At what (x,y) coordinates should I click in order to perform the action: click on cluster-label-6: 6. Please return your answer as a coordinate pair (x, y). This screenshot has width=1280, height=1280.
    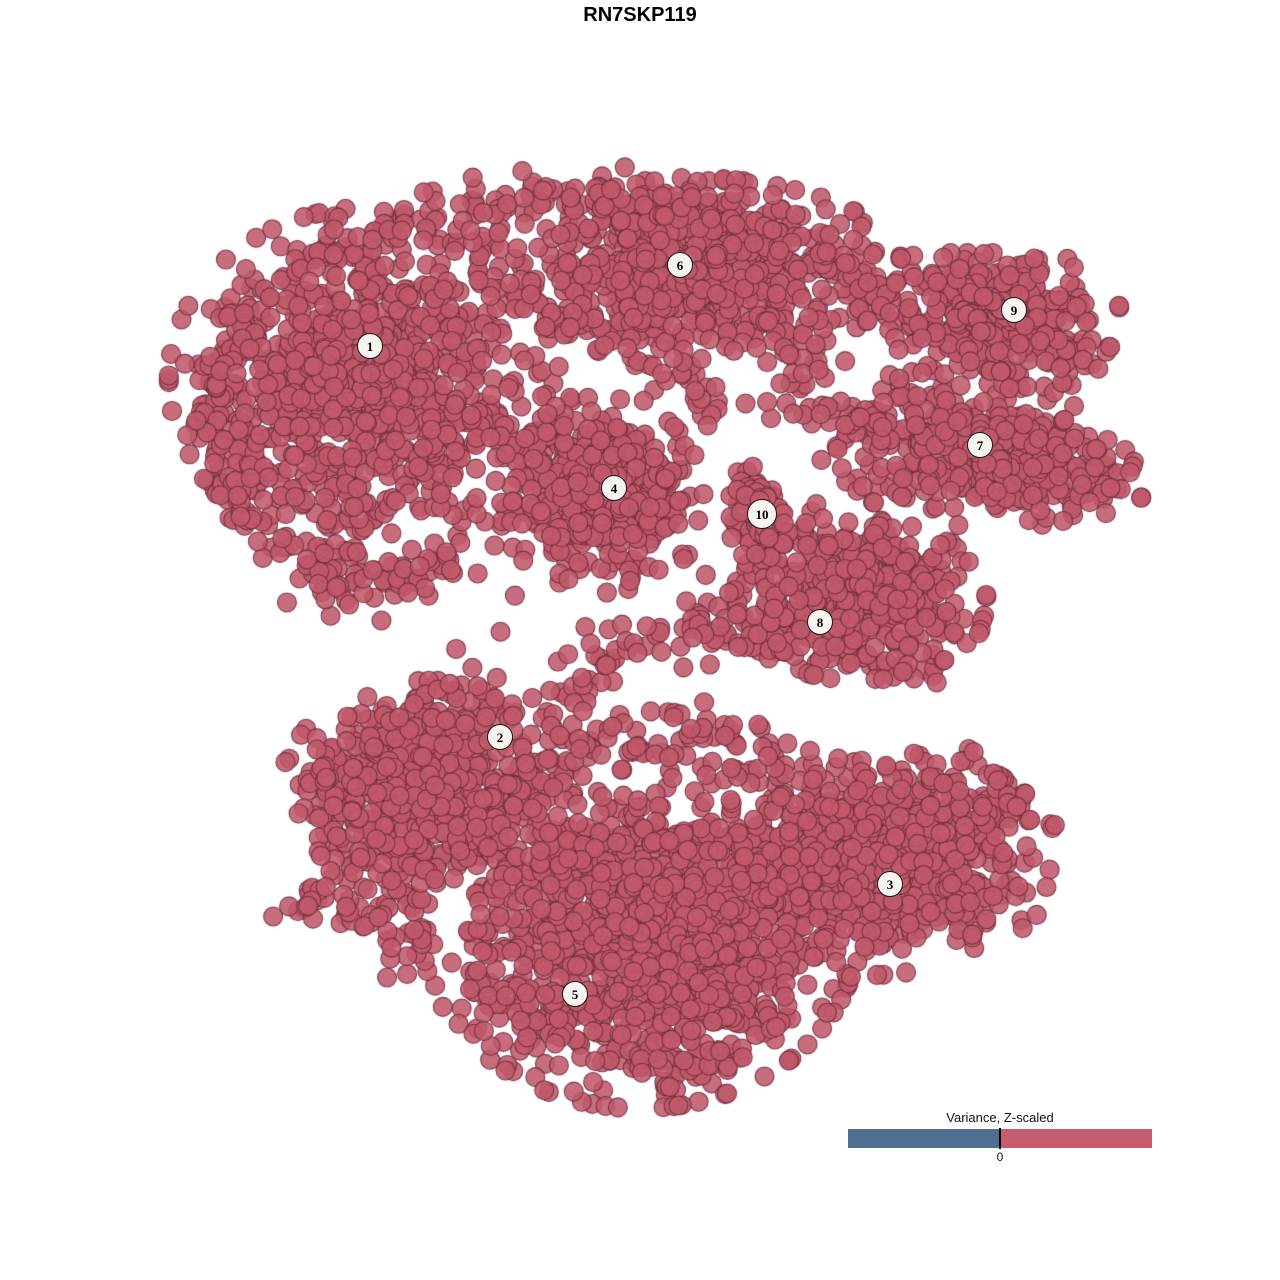
    Looking at the image, I should click on (680, 265).